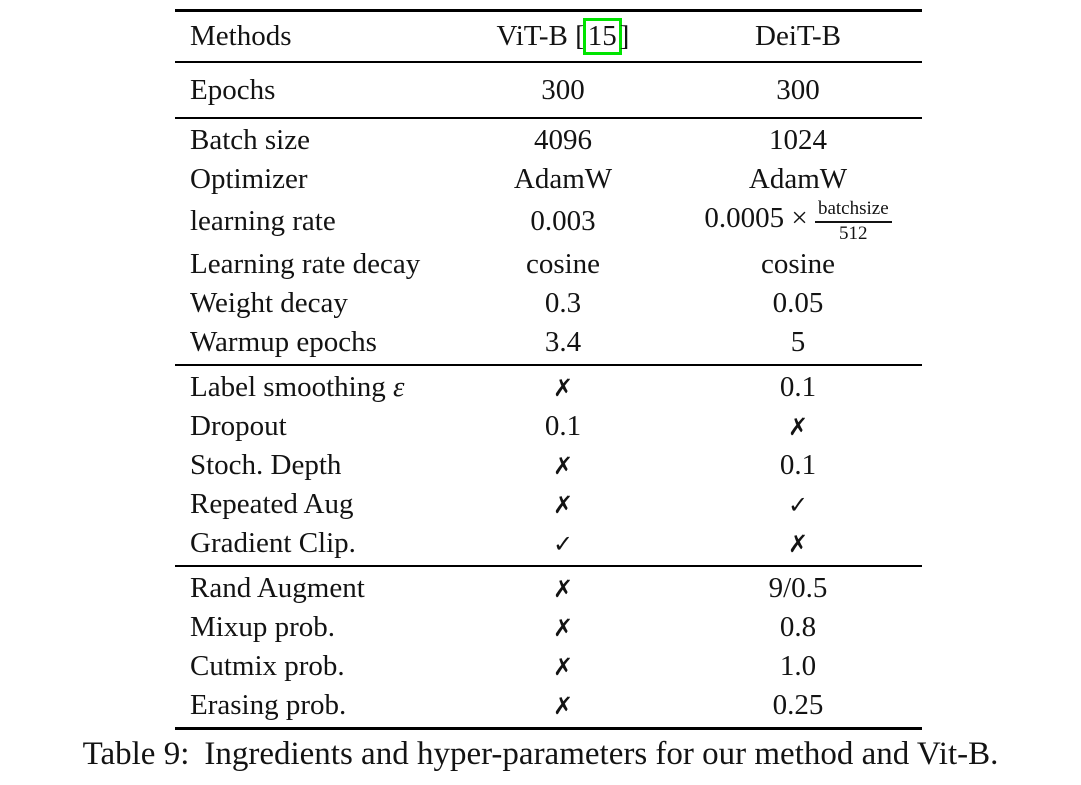  I want to click on table-row: Warmup epochs 3.4 5, so click(548, 342).